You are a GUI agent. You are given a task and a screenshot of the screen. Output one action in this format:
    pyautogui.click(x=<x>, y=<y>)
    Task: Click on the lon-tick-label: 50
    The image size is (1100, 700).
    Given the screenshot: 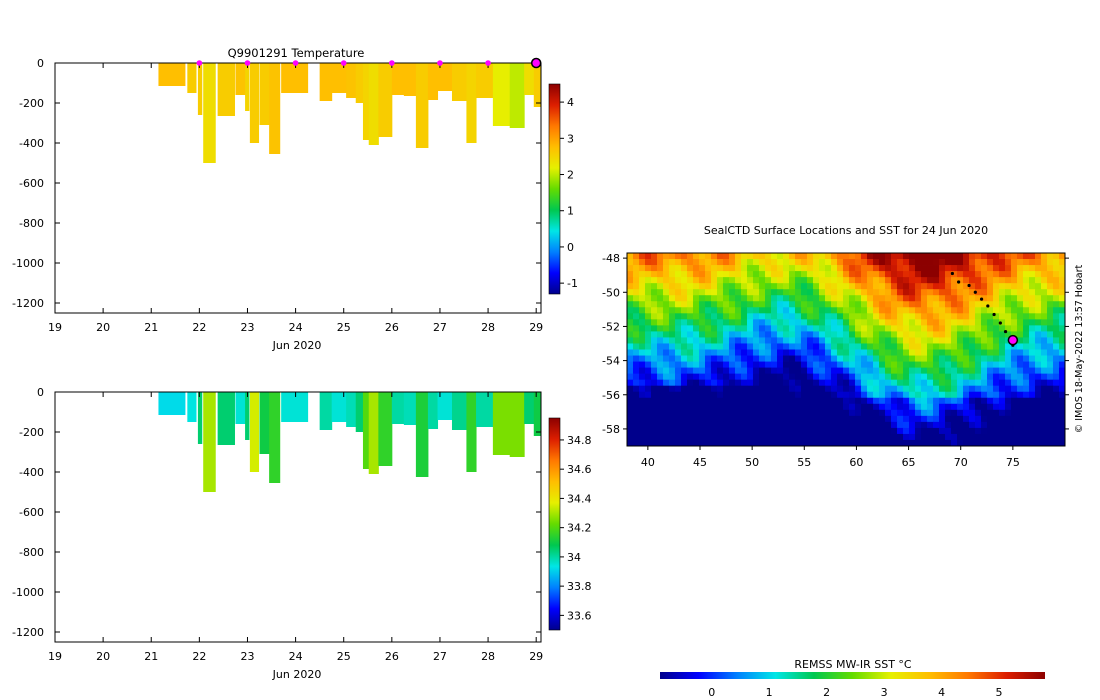 What is the action you would take?
    pyautogui.click(x=752, y=462)
    